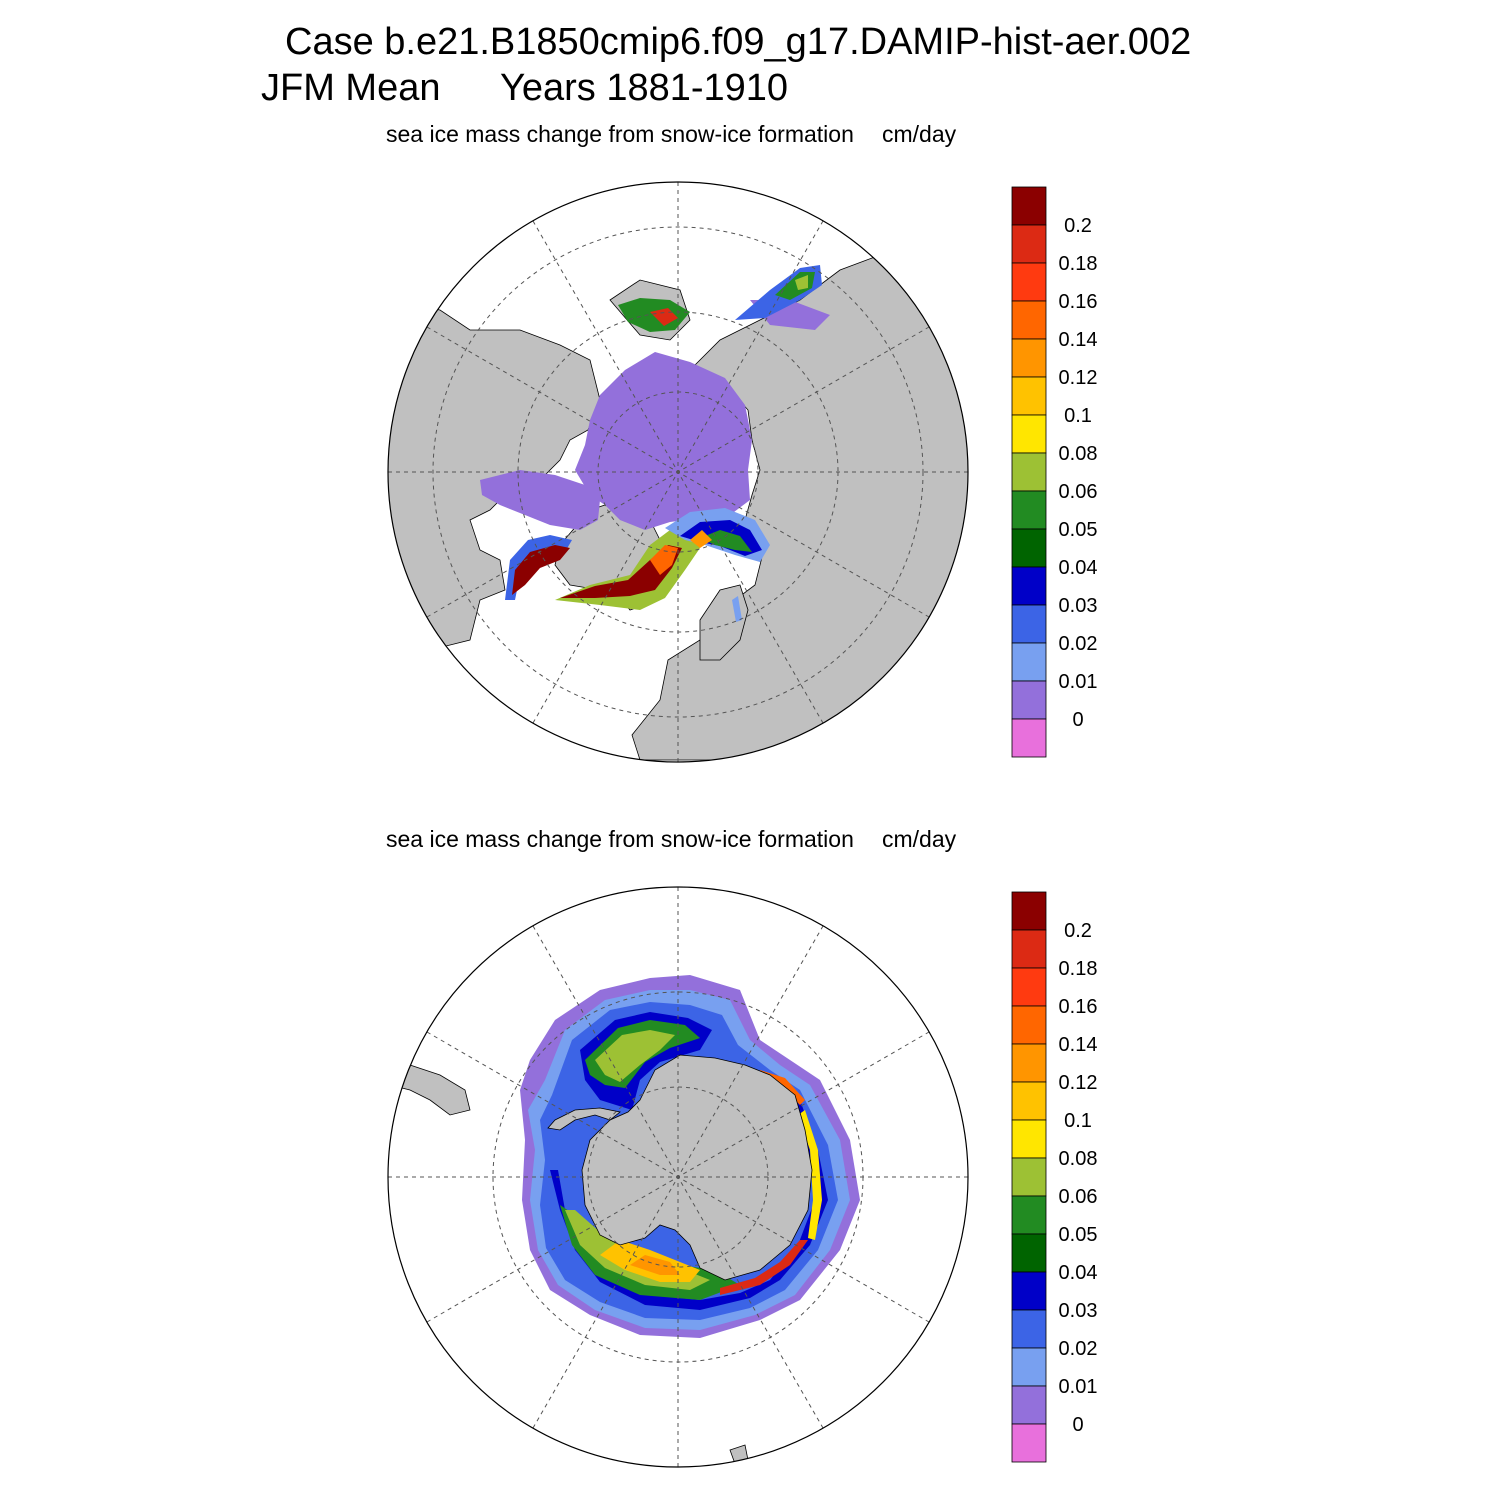 The height and width of the screenshot is (1500, 1500). Describe the element at coordinates (919, 839) in the screenshot. I see `south-units-label: cm/day` at that location.